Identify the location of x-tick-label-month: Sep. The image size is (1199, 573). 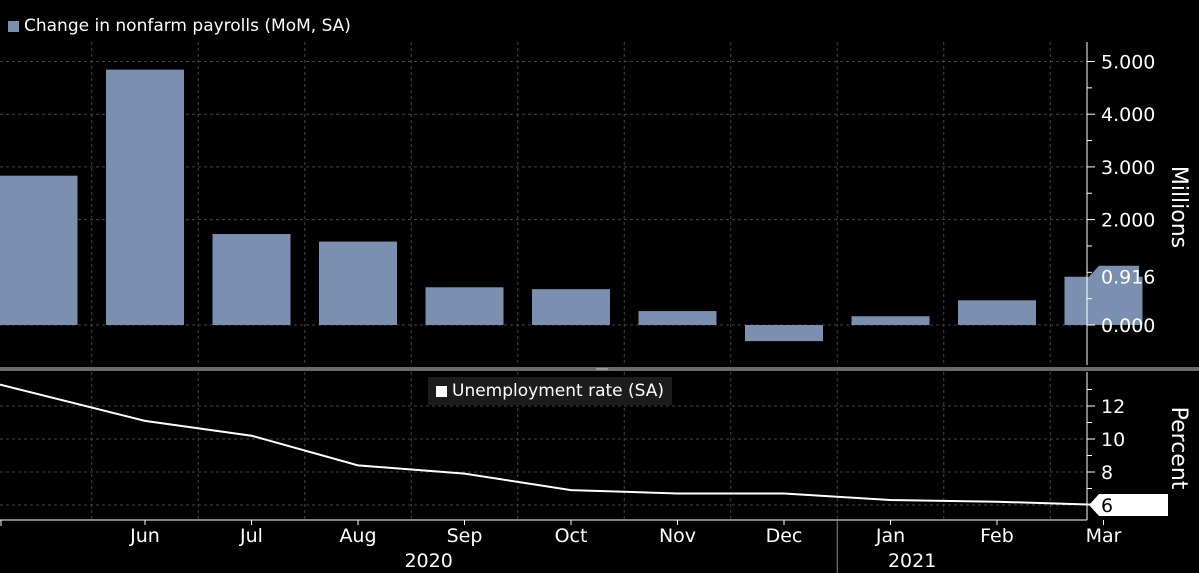
(465, 536).